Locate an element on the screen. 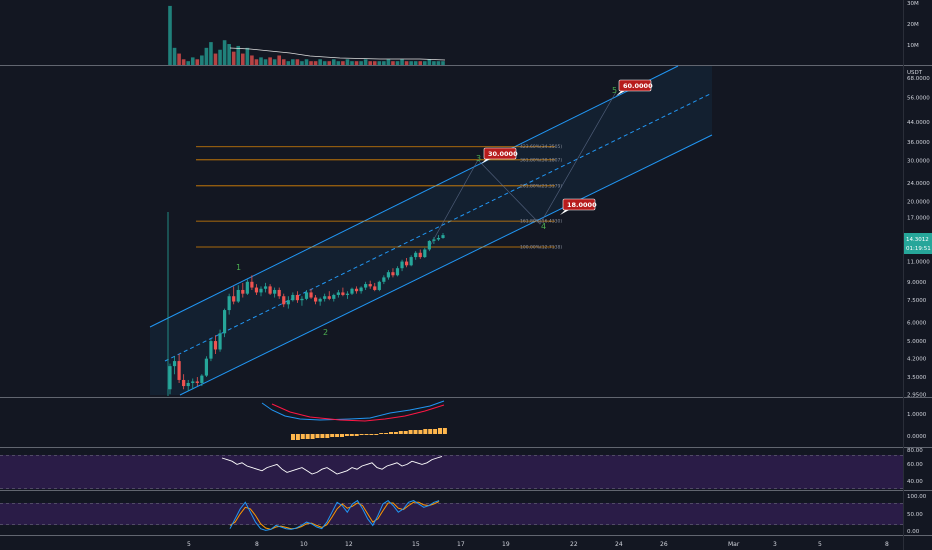 This screenshot has height=550, width=932. macd-axis: 1.0000 0.0000 is located at coordinates (917, 426).